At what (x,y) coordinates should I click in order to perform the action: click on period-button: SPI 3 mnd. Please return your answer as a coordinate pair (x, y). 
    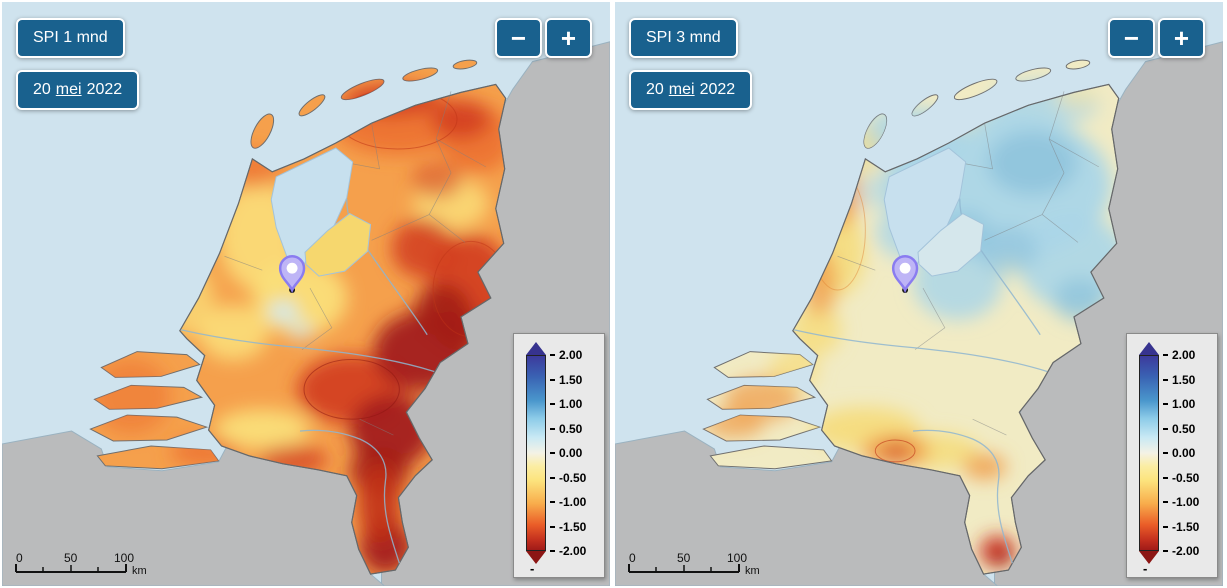
    Looking at the image, I should click on (683, 38).